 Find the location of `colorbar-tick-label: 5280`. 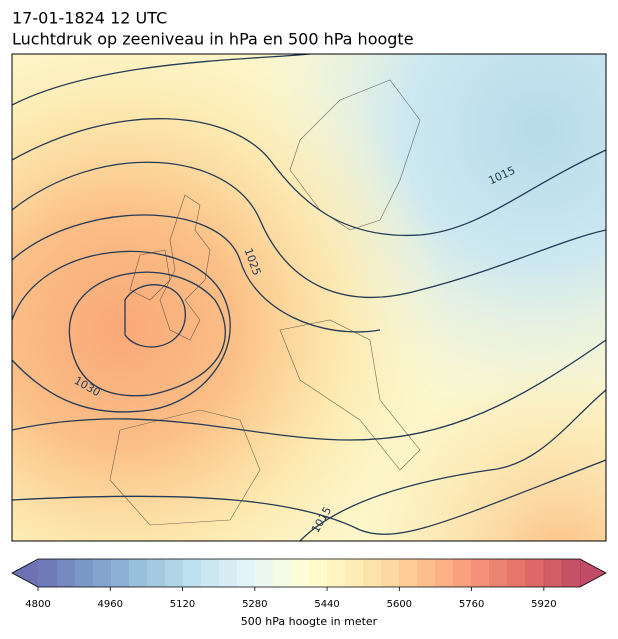

colorbar-tick-label: 5280 is located at coordinates (254, 604).